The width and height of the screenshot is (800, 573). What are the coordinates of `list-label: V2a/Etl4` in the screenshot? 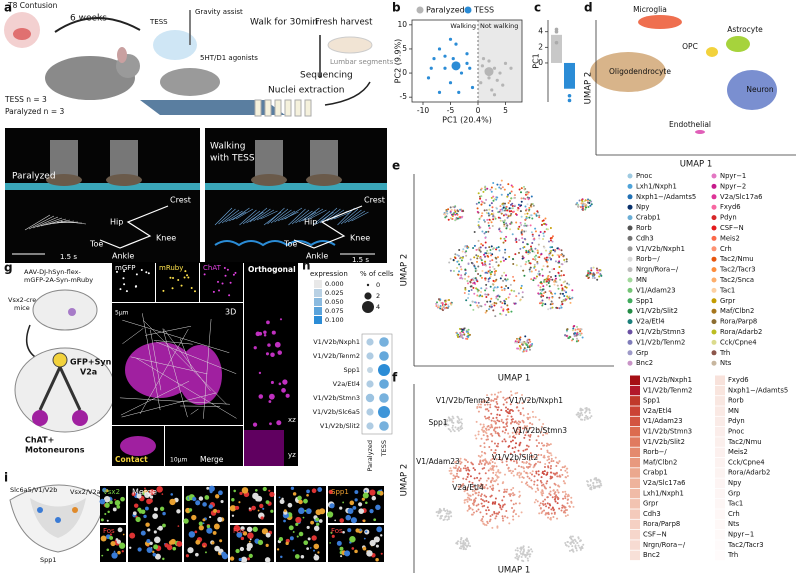 It's located at (657, 411).